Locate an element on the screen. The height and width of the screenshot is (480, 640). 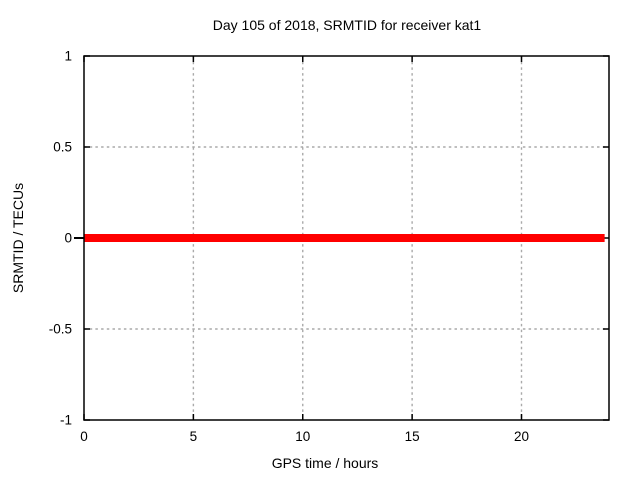
y-tick-label: -0.5 is located at coordinates (60, 329).